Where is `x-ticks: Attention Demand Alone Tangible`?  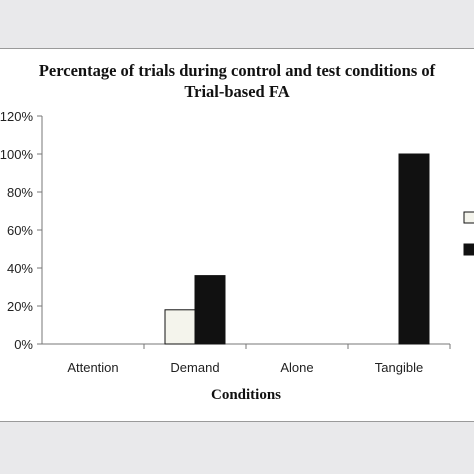
x-ticks: Attention Demand Alone Tangible is located at coordinates (259, 359).